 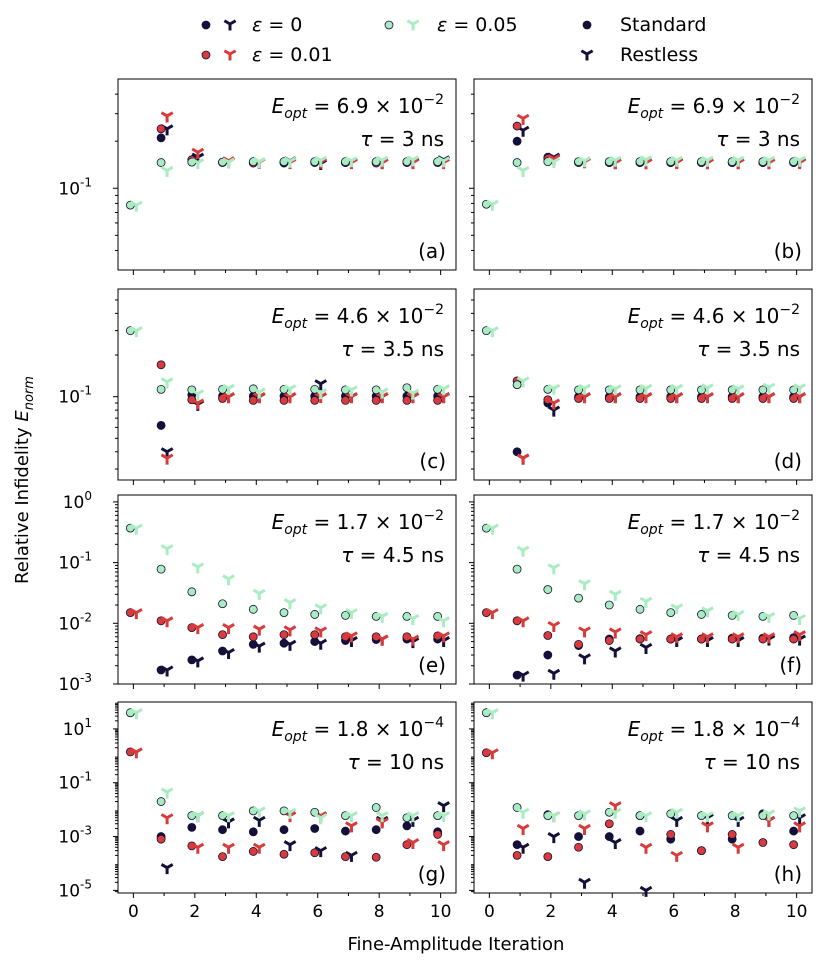 What do you see at coordinates (748, 349) in the screenshot?
I see `annotation-tau: τ = 3.5 ns` at bounding box center [748, 349].